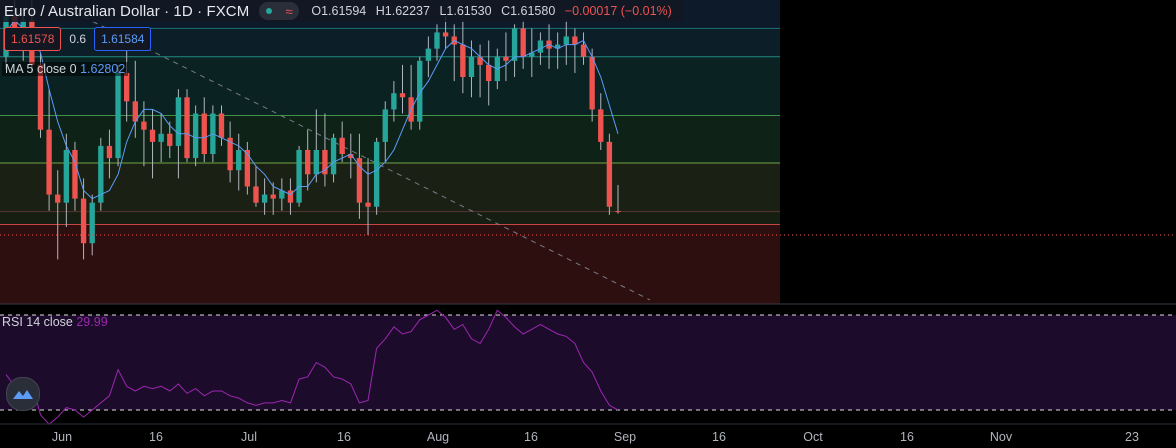 The image size is (1176, 448). What do you see at coordinates (1001, 437) in the screenshot?
I see `time-axis-label: Nov` at bounding box center [1001, 437].